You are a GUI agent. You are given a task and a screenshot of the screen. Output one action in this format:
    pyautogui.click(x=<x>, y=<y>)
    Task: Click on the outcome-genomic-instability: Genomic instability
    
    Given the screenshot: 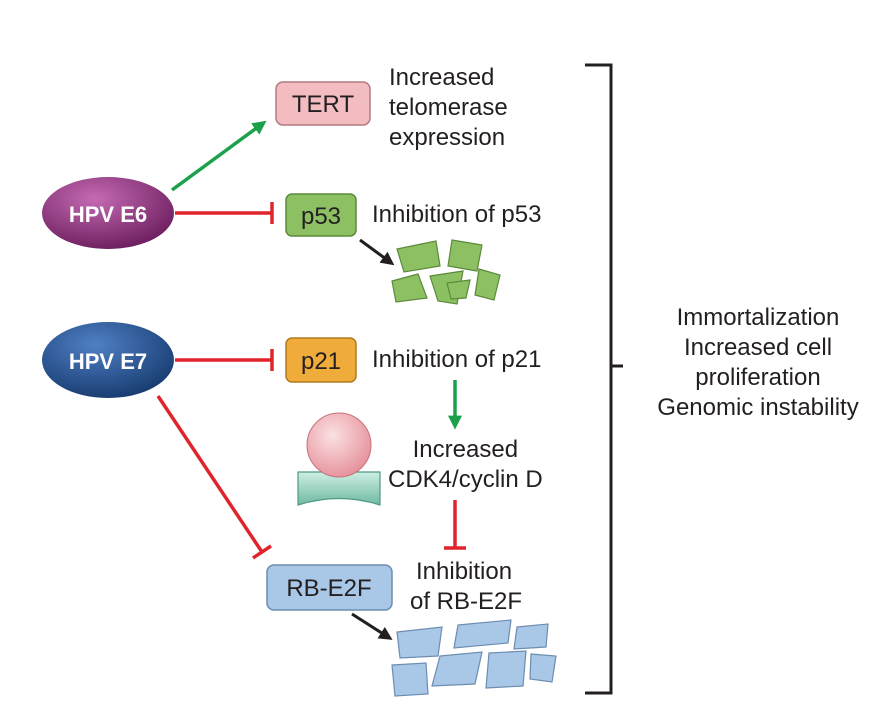 What is the action you would take?
    pyautogui.click(x=758, y=407)
    